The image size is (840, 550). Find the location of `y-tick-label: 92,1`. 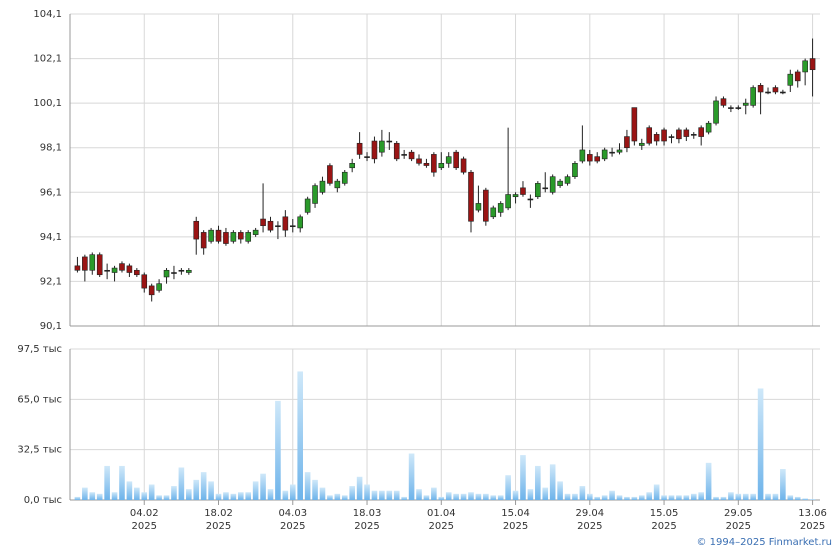

y-tick-label: 92,1 is located at coordinates (51, 281).